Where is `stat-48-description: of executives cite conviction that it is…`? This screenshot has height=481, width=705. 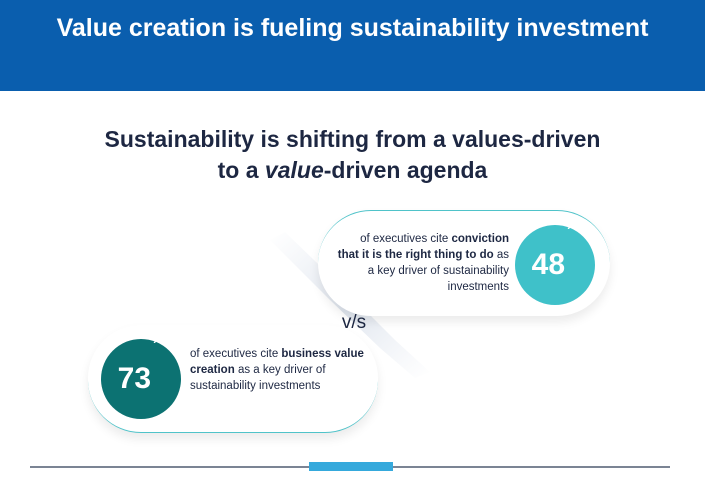 stat-48-description: of executives cite conviction that it is… is located at coordinates (422, 263).